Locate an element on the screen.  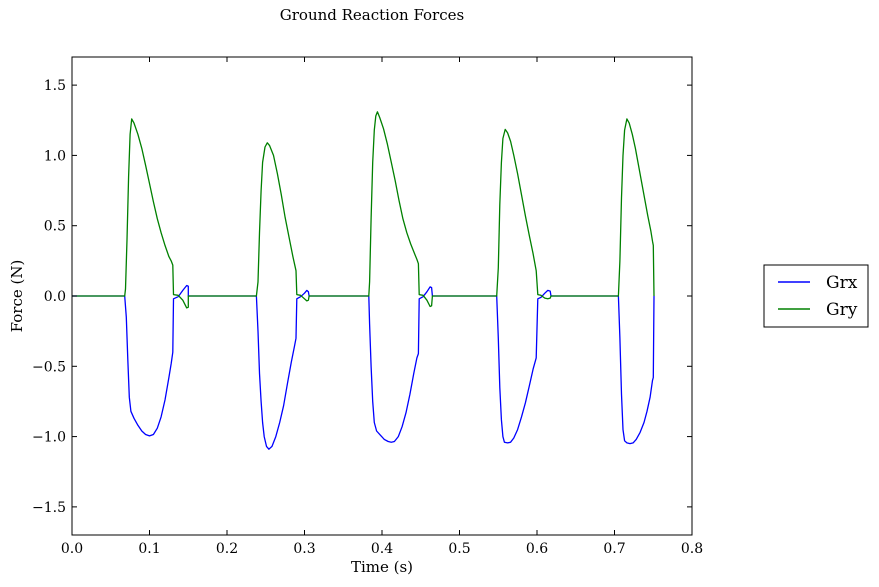
chart-title: Ground Reaction Forces is located at coordinates (372, 15).